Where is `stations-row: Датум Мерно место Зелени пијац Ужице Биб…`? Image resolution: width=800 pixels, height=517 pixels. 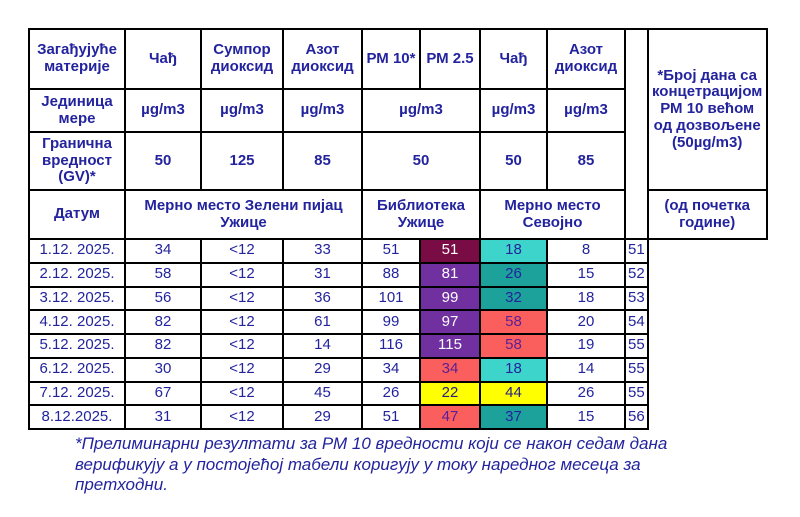
stations-row: Датум Мерно место Зелени пијац Ужице Биб… is located at coordinates (398, 214).